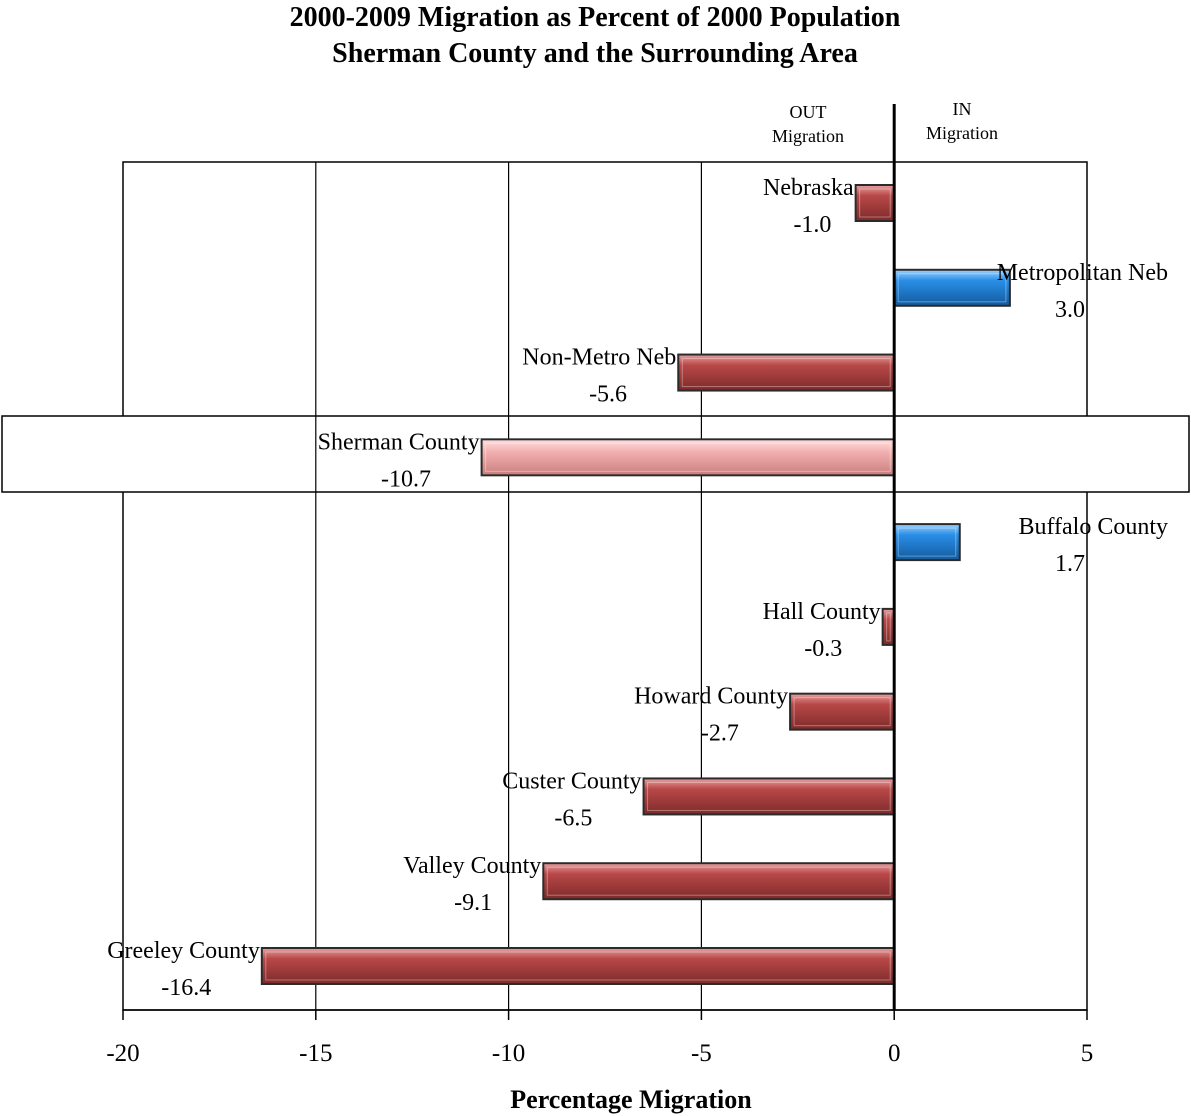 The image size is (1191, 1116). I want to click on value-label-non-metro-neb: -5.6, so click(608, 395).